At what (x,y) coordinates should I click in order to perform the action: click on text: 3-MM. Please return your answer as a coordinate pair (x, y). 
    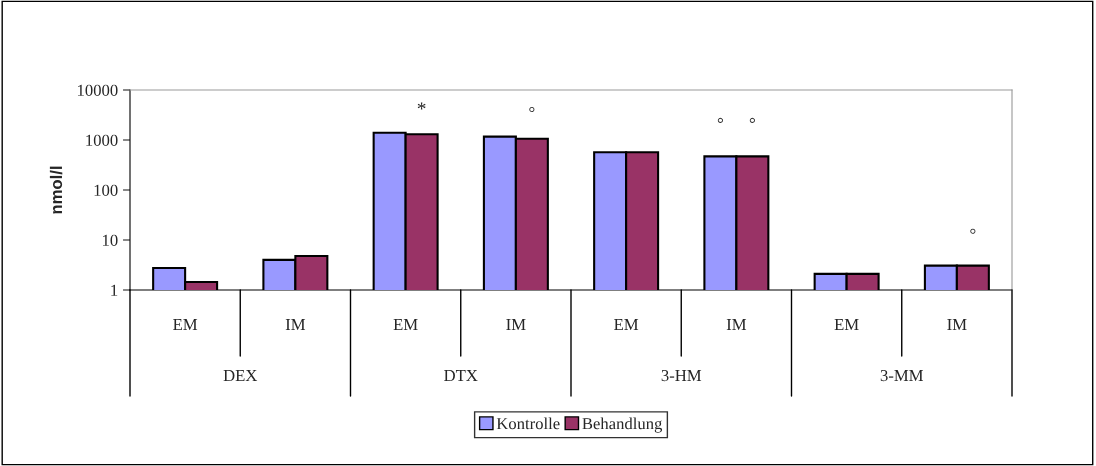
    Looking at the image, I should click on (902, 375).